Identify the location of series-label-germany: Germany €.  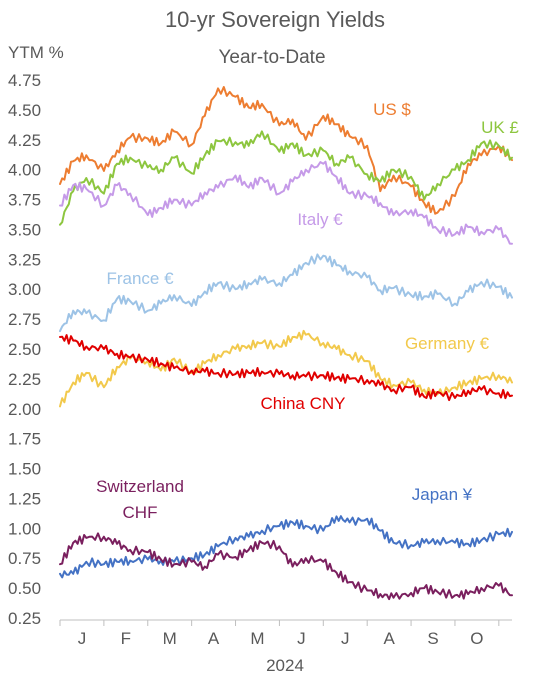
(447, 343).